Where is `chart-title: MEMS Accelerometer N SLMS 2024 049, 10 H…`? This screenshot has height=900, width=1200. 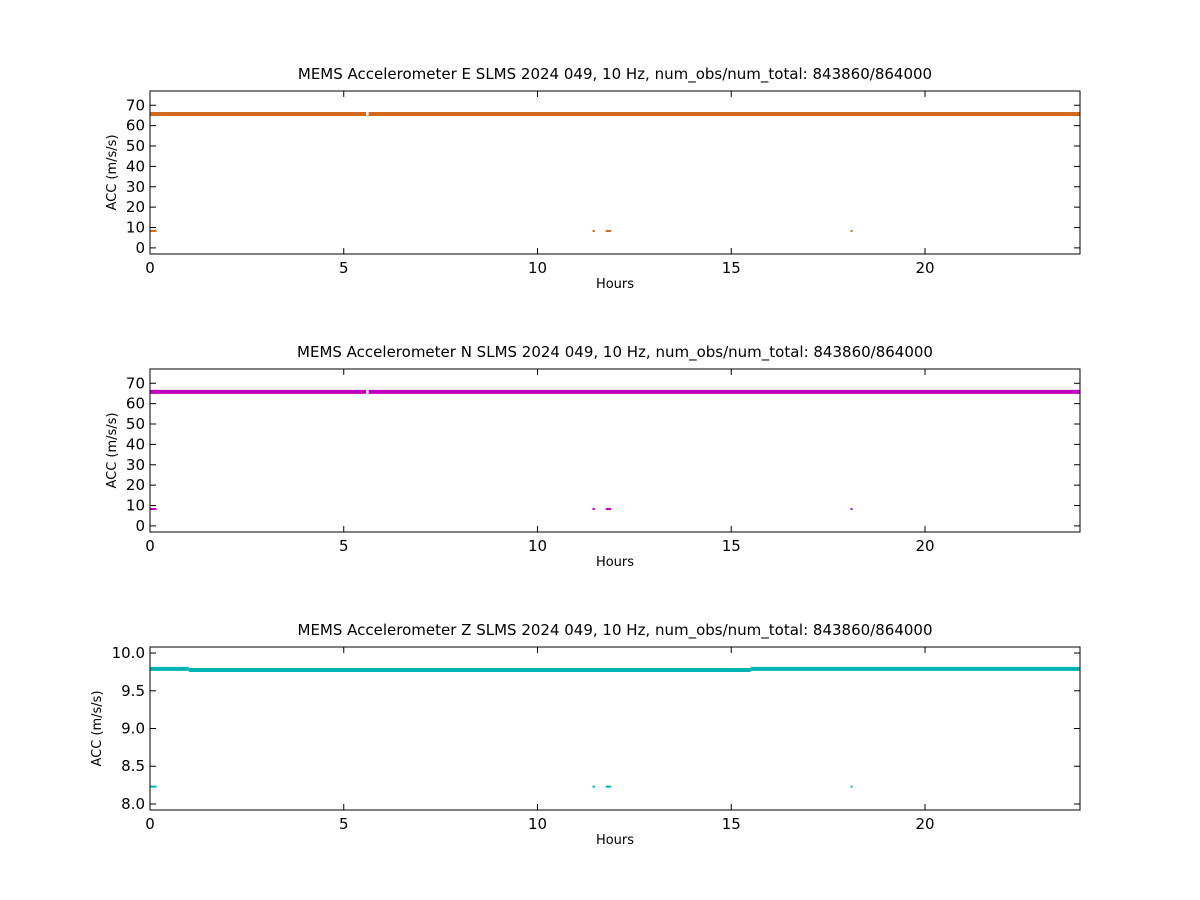 chart-title: MEMS Accelerometer N SLMS 2024 049, 10 H… is located at coordinates (615, 352).